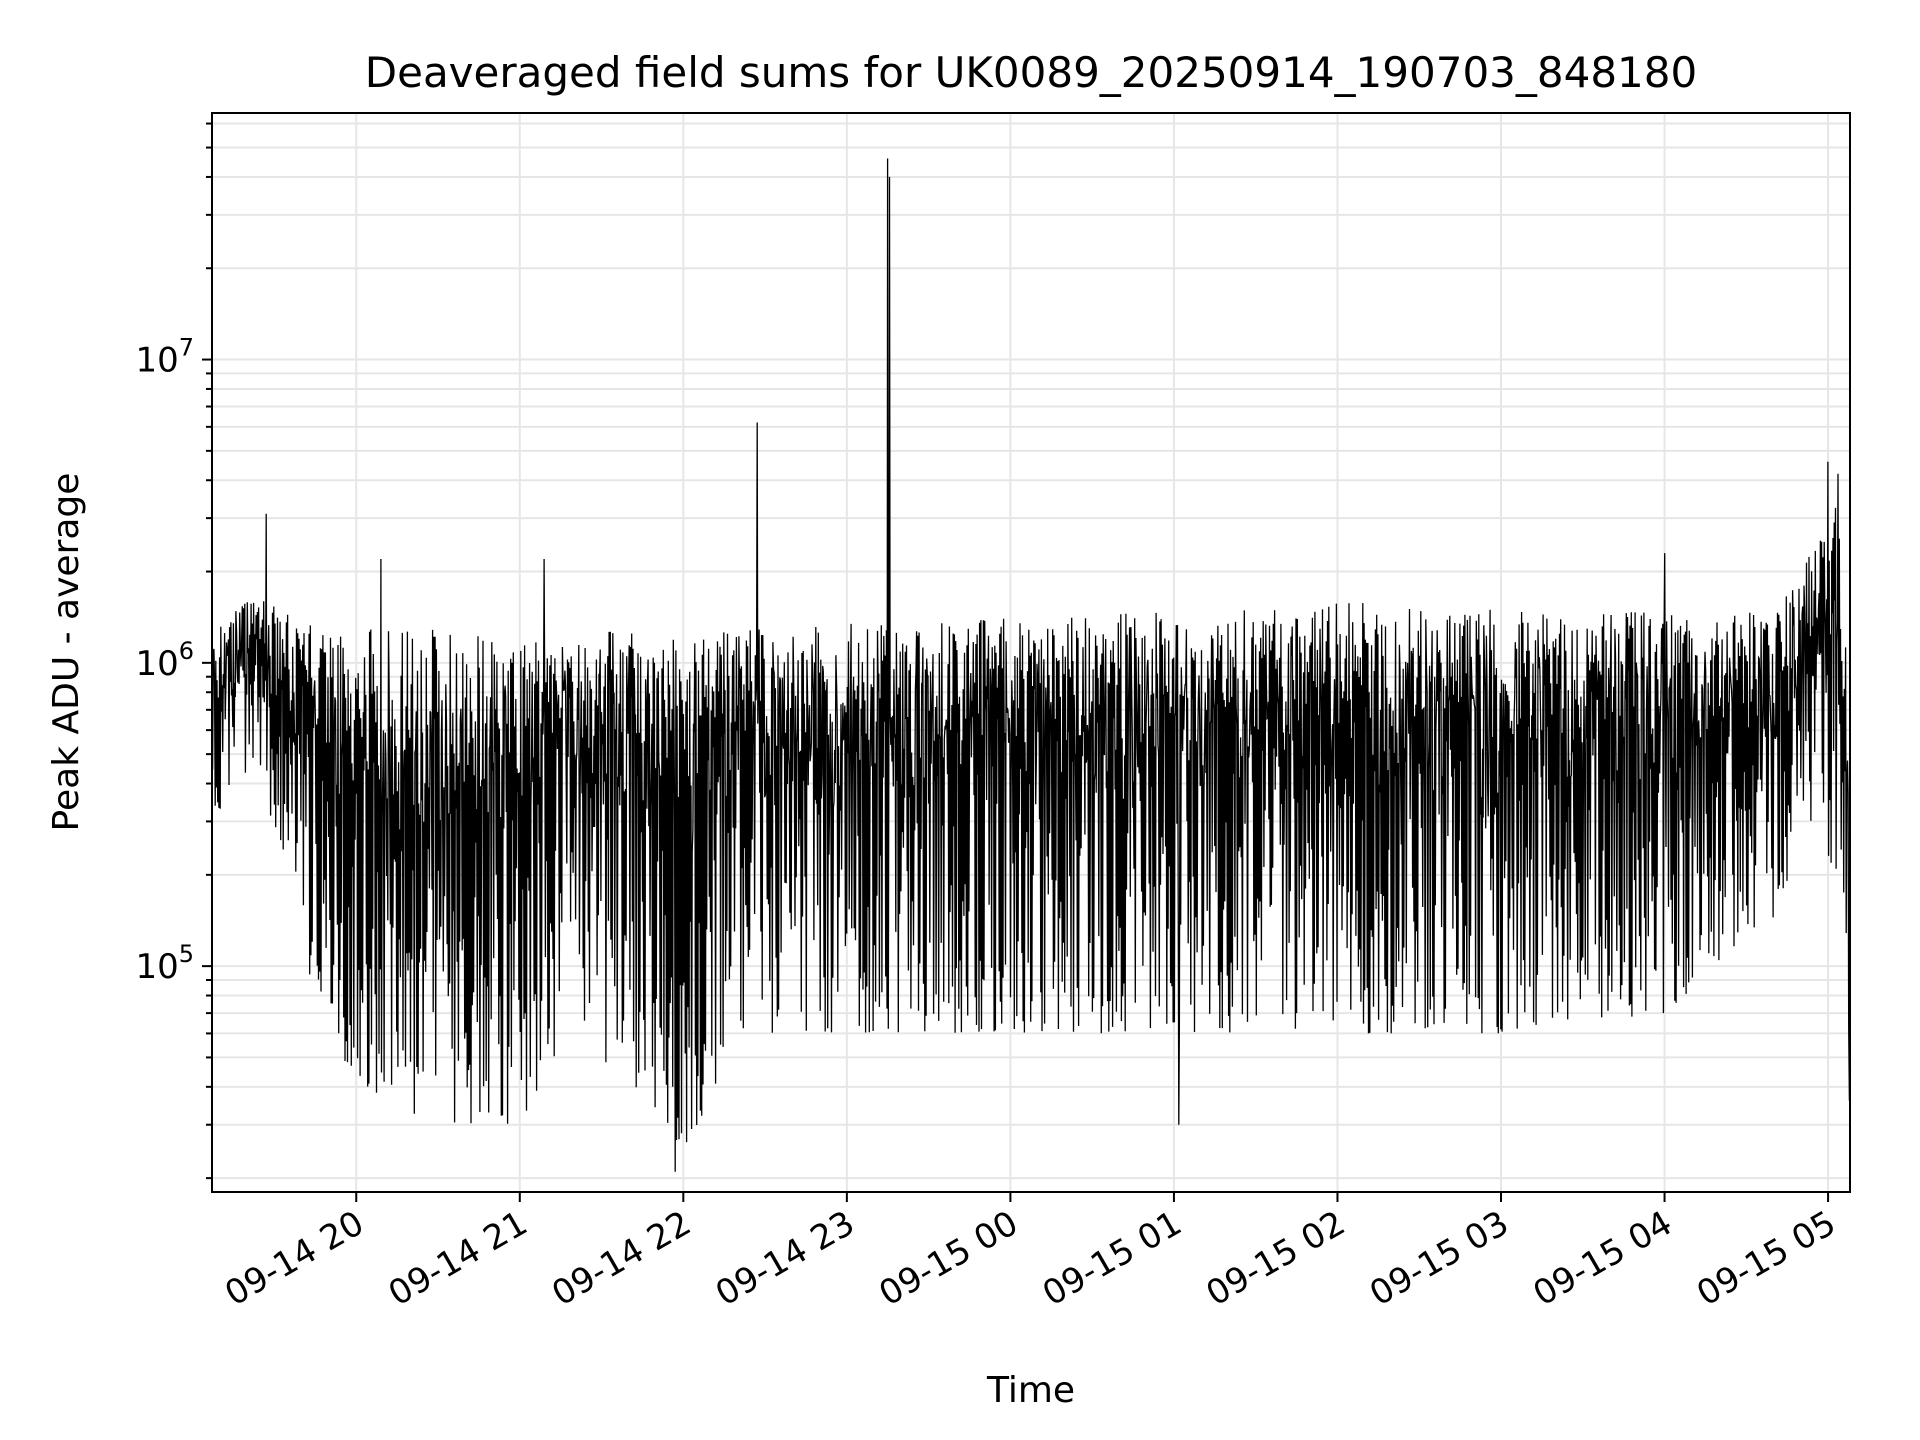  Describe the element at coordinates (66, 652) in the screenshot. I see `y-axis-title: Peak ADU - average` at that location.